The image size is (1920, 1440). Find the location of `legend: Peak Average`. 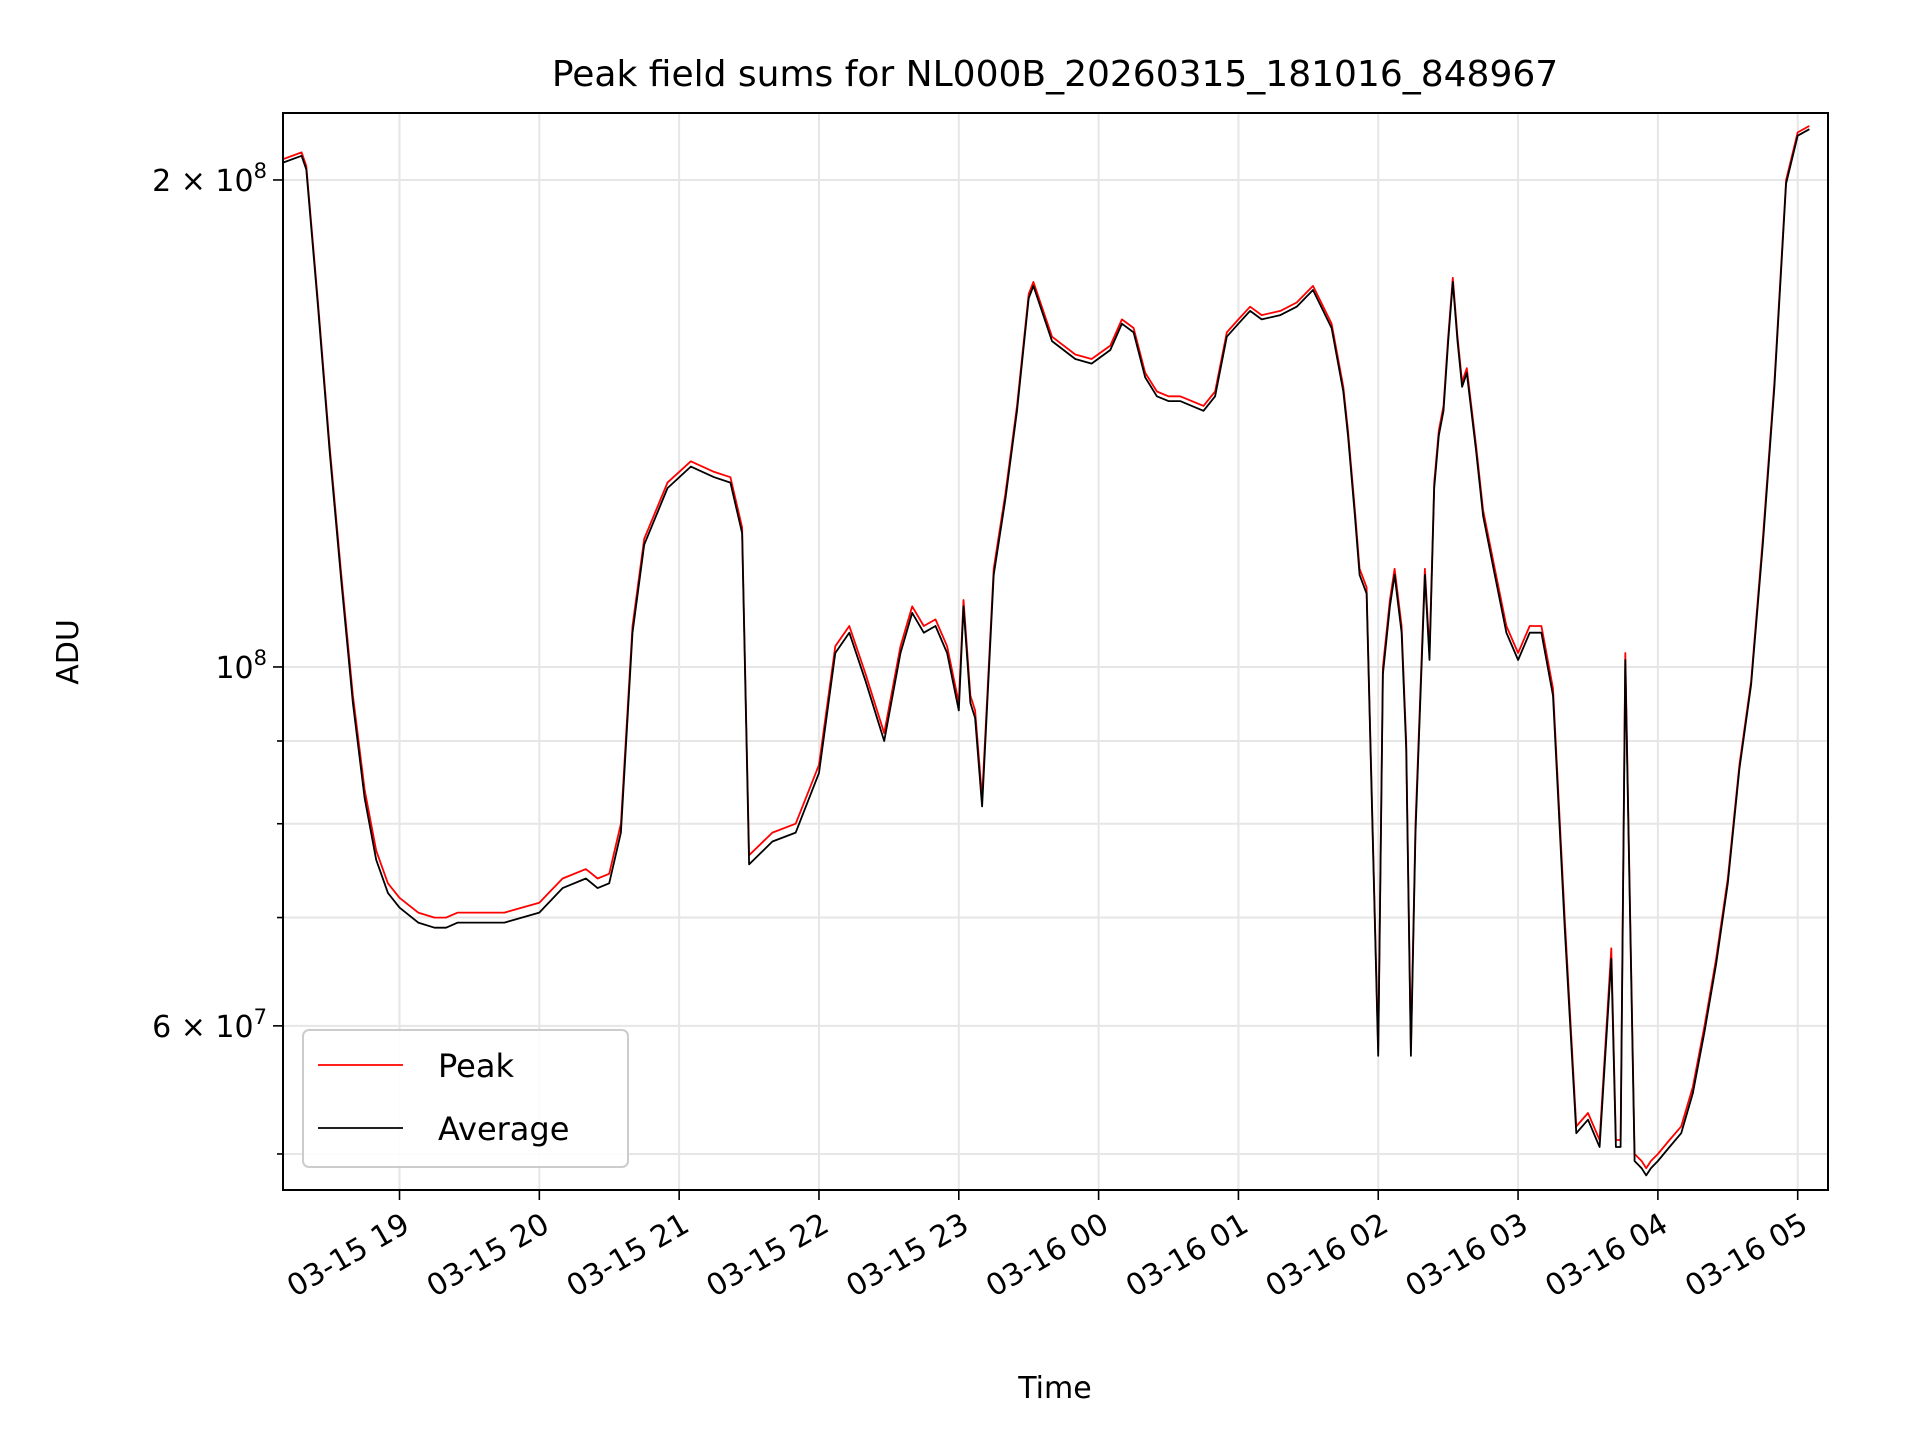

legend: Peak Average is located at coordinates (465, 1098).